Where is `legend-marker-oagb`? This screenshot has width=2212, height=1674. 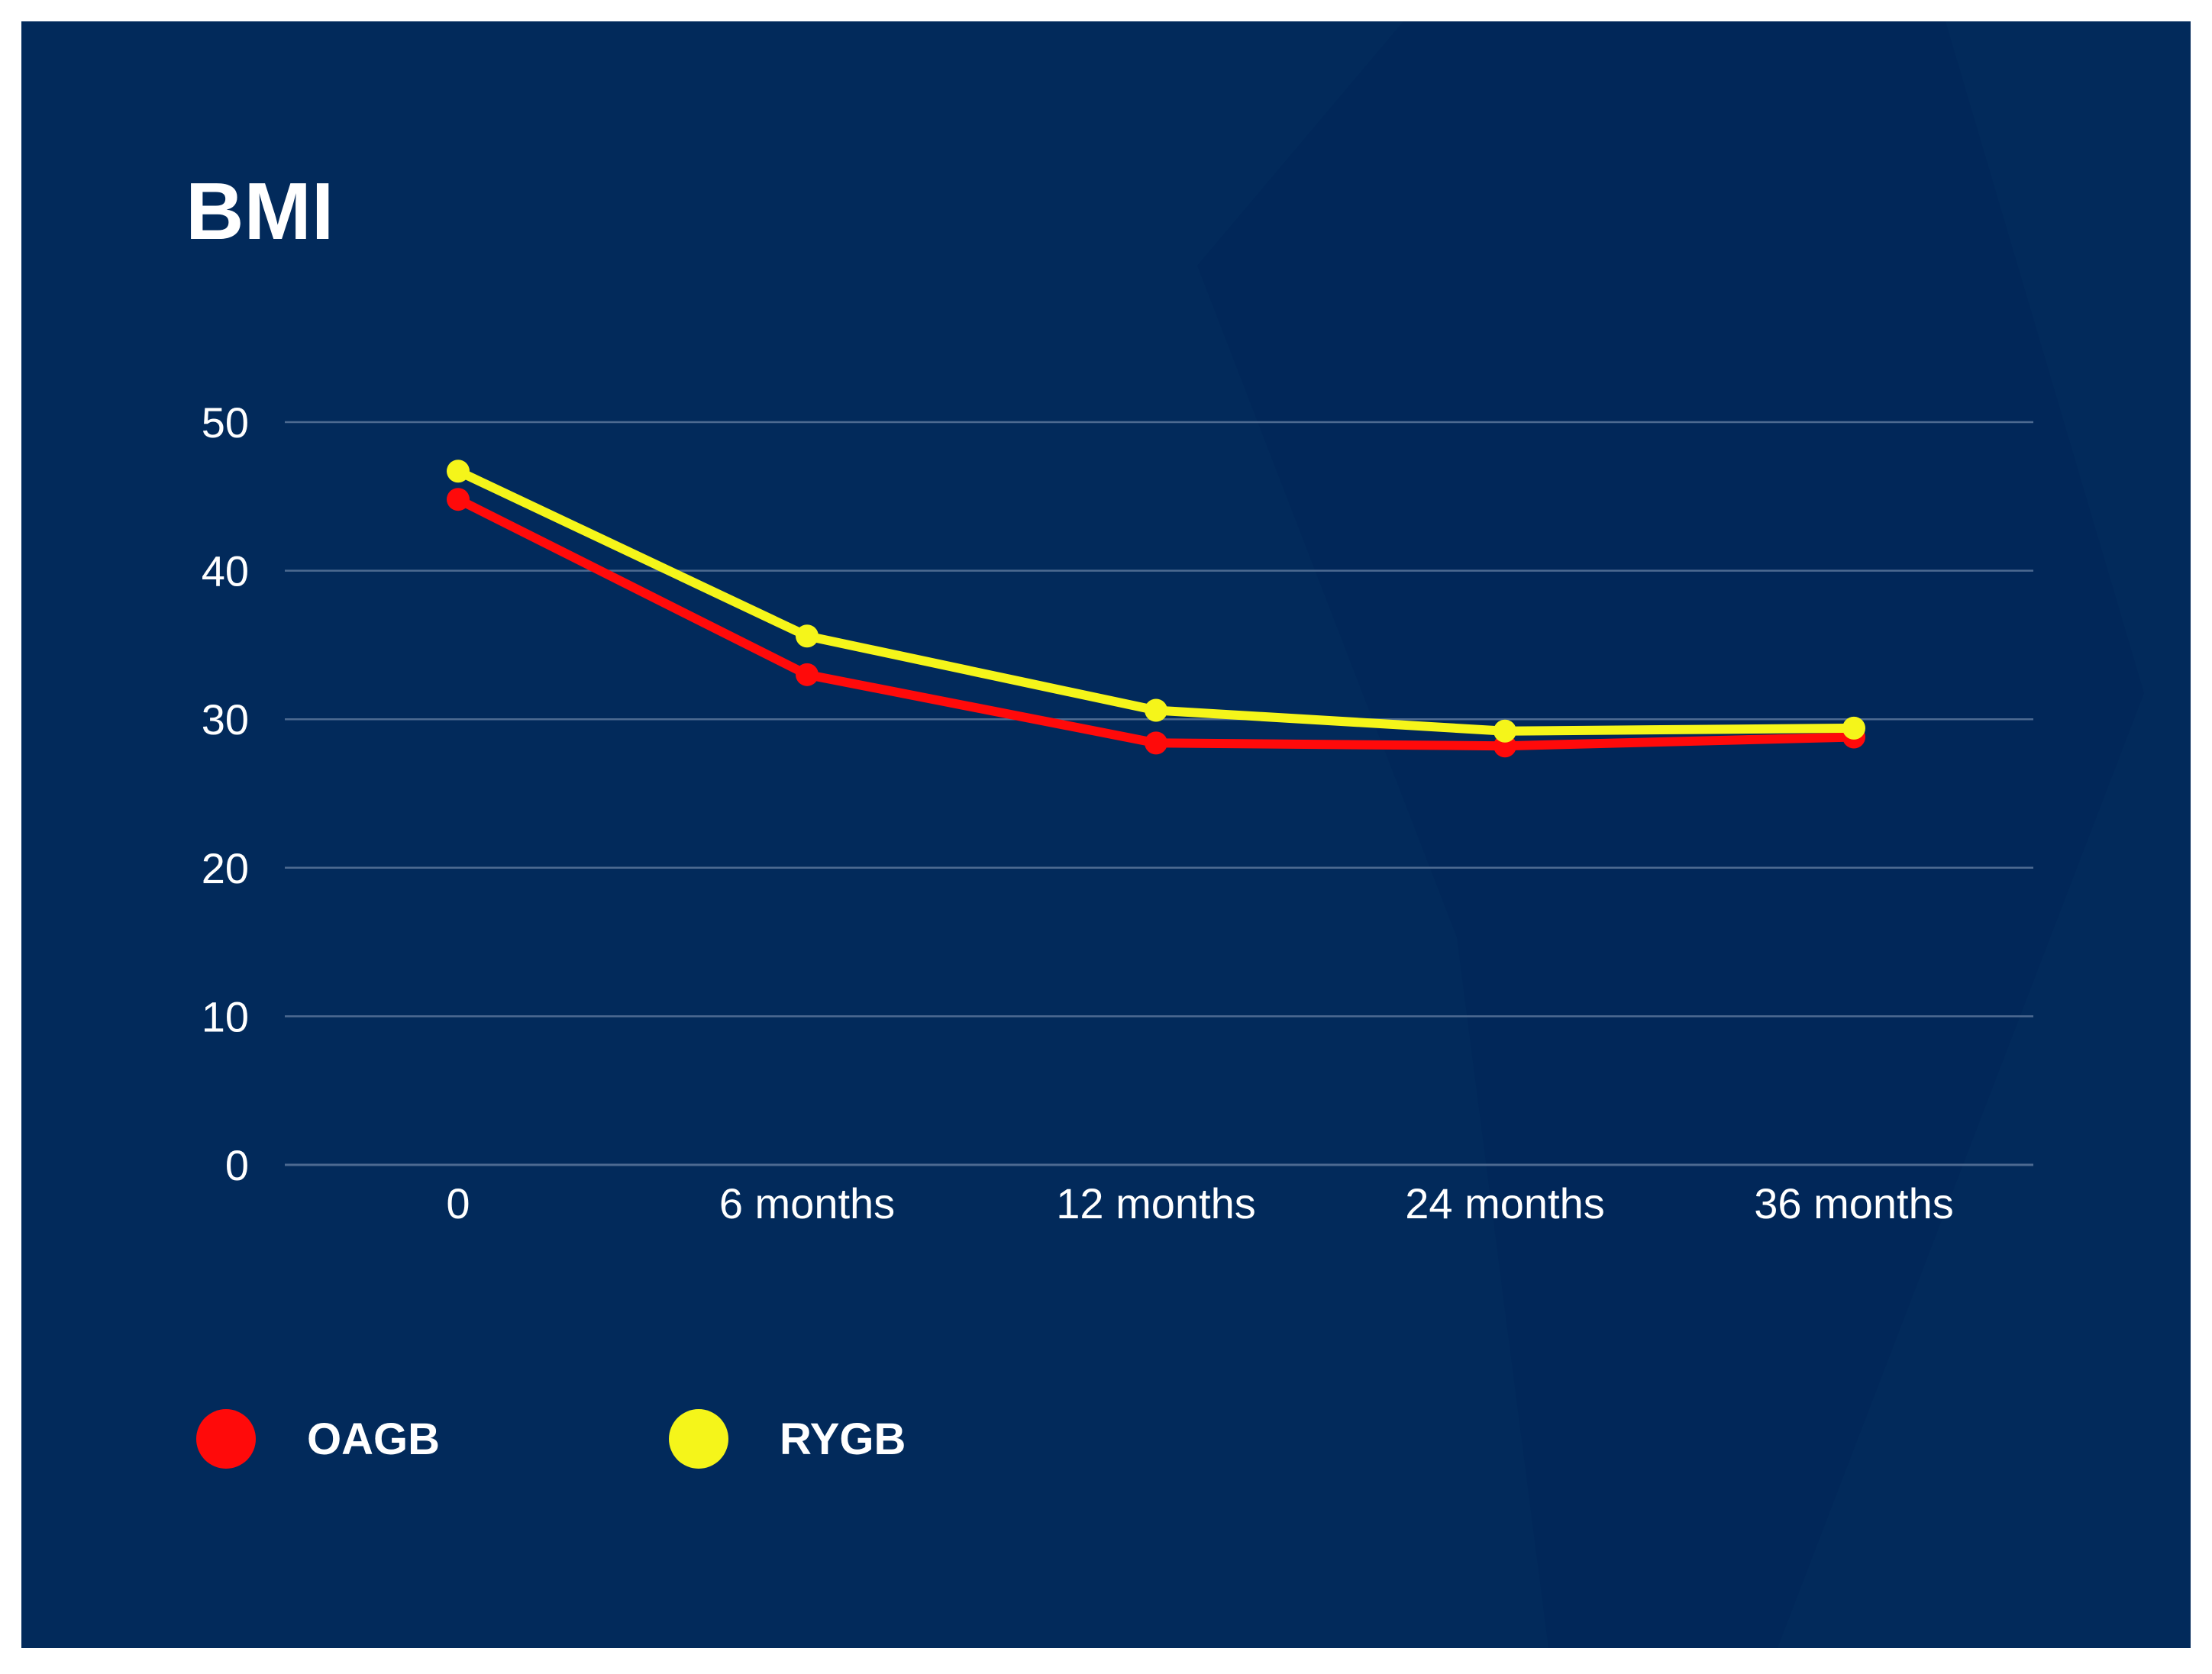 legend-marker-oagb is located at coordinates (226, 1439).